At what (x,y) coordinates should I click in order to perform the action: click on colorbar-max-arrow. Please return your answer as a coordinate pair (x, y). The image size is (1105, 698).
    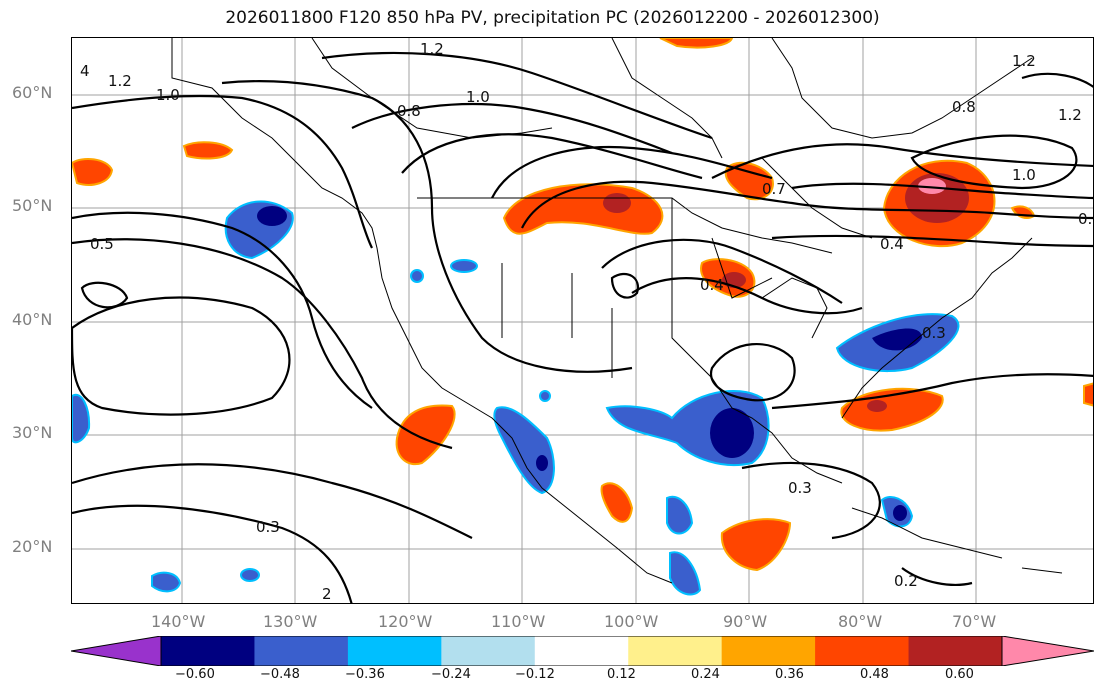
    Looking at the image, I should click on (1047, 651).